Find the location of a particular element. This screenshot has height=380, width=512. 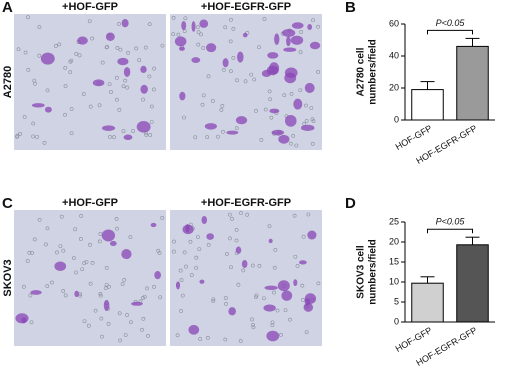

x-tick-label: HOF-GFP is located at coordinates (414, 339).